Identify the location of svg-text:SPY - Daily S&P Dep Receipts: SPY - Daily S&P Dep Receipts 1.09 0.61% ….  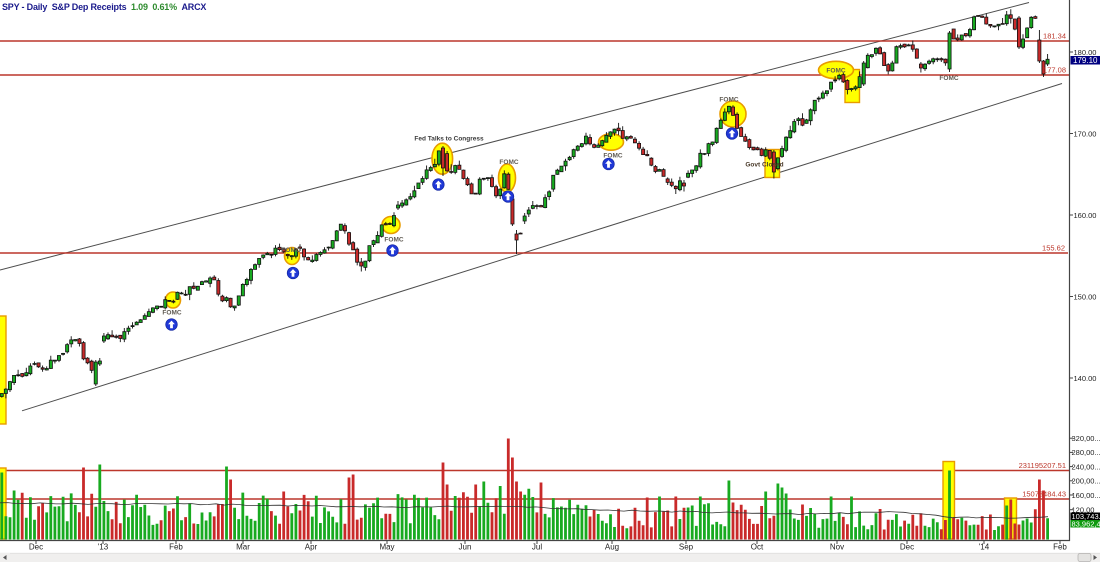
(104, 7).